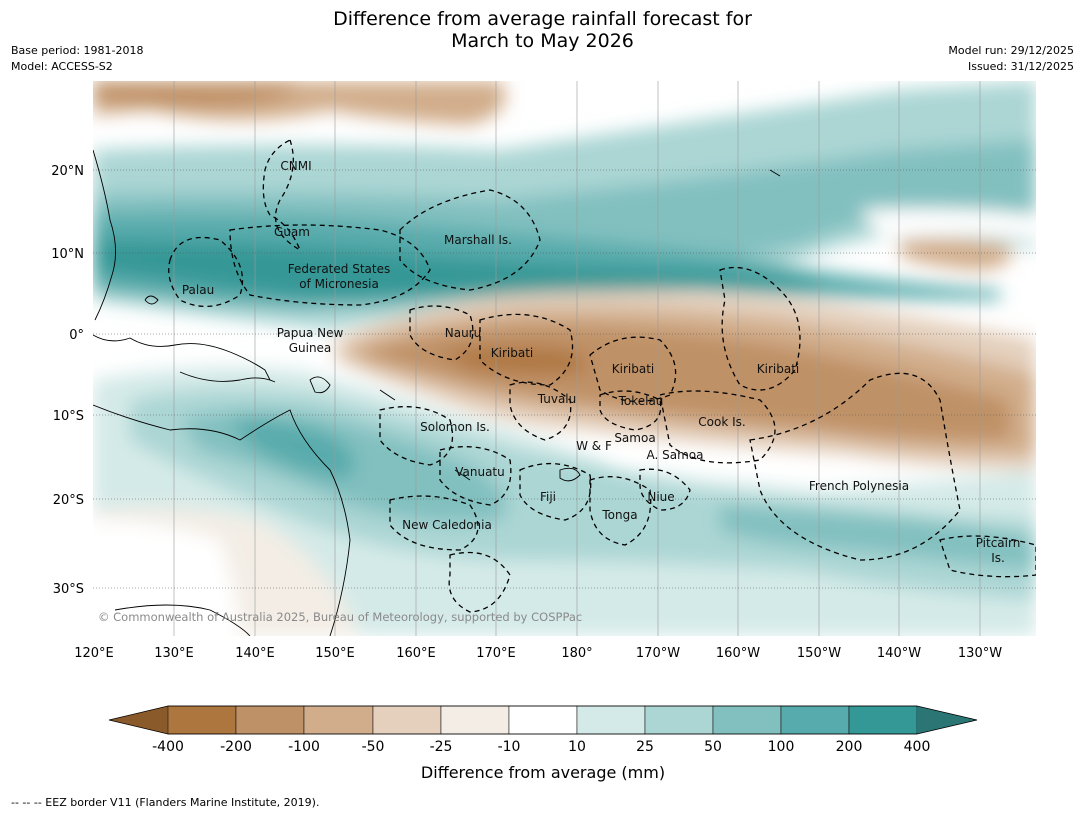 This screenshot has width=1085, height=816. I want to click on model-name: Model: ACCESS-S2, so click(62, 66).